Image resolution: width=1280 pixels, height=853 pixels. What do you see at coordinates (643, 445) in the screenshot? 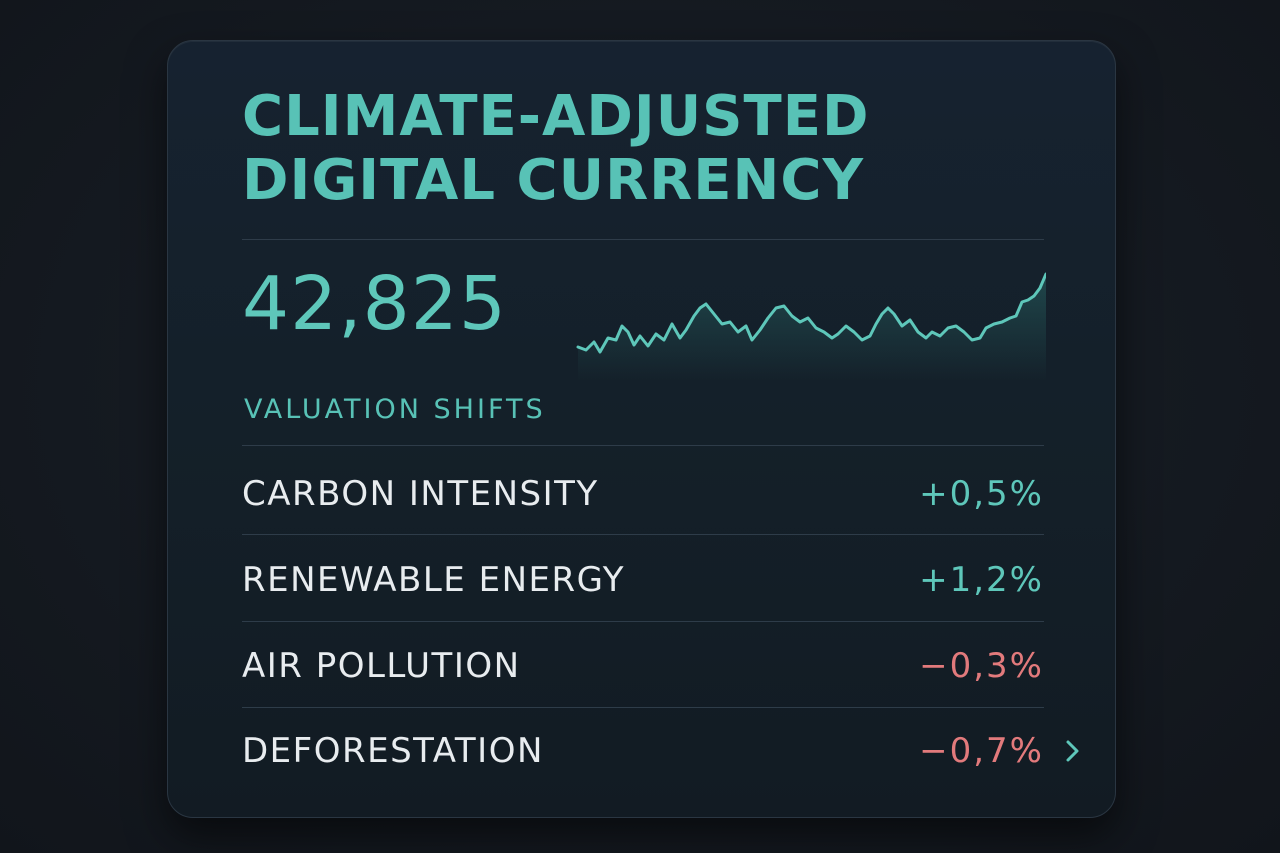
I see `section-divider` at bounding box center [643, 445].